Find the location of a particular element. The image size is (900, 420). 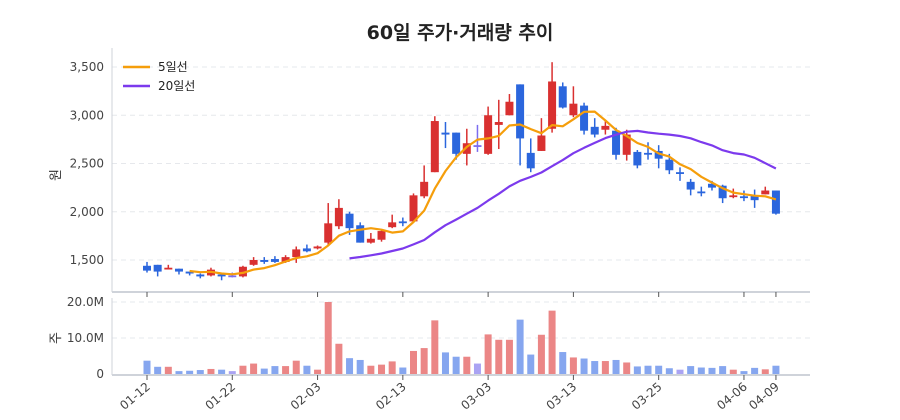

volume-axis-label: 주 is located at coordinates (56, 338).